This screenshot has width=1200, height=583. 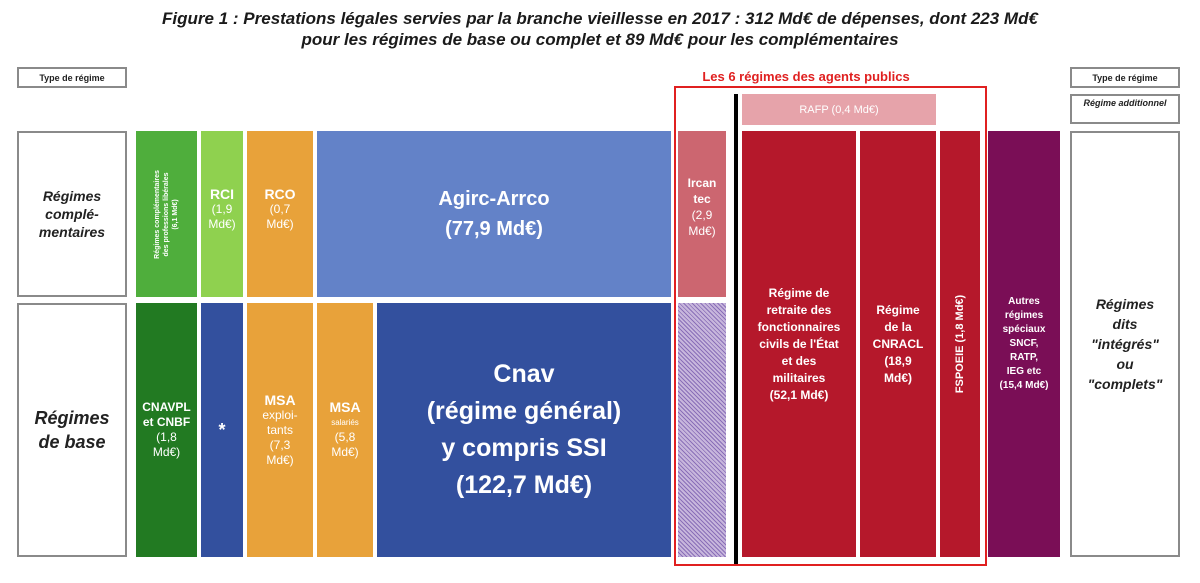 What do you see at coordinates (280, 399) in the screenshot?
I see `msa-exploitants-name: MSA` at bounding box center [280, 399].